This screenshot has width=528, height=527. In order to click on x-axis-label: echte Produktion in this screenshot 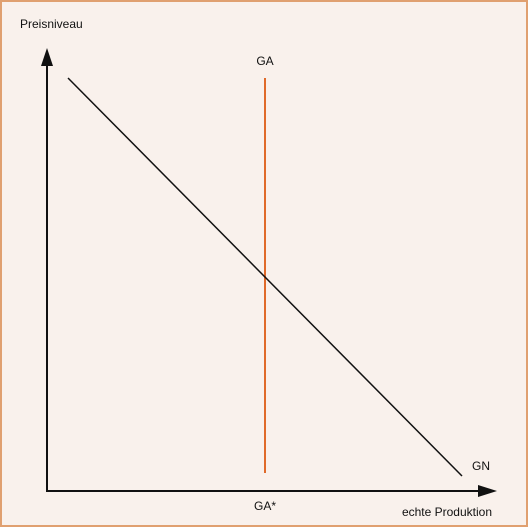, I will do `click(447, 512)`.